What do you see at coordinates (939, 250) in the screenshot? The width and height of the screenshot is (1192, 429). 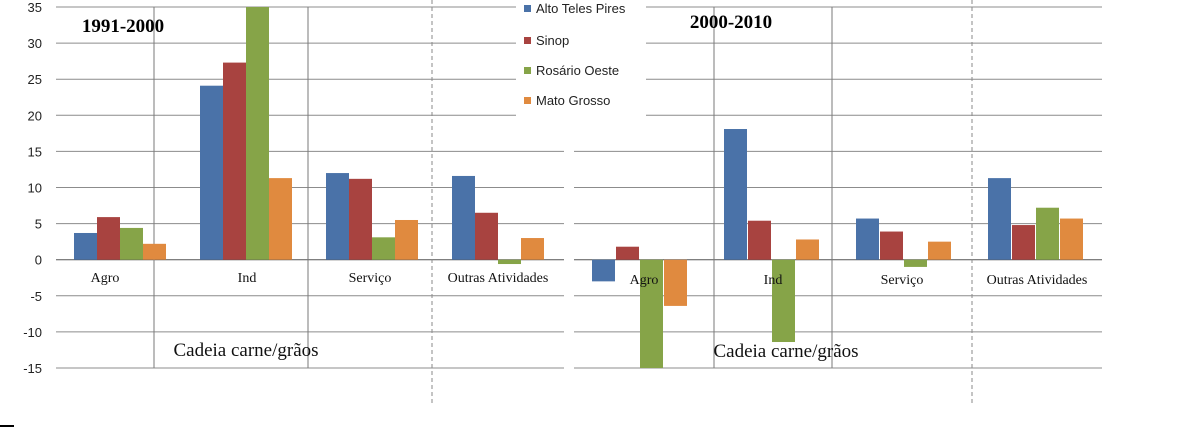 I see `bar-2000-2010-Serviço-Mato Grosso` at bounding box center [939, 250].